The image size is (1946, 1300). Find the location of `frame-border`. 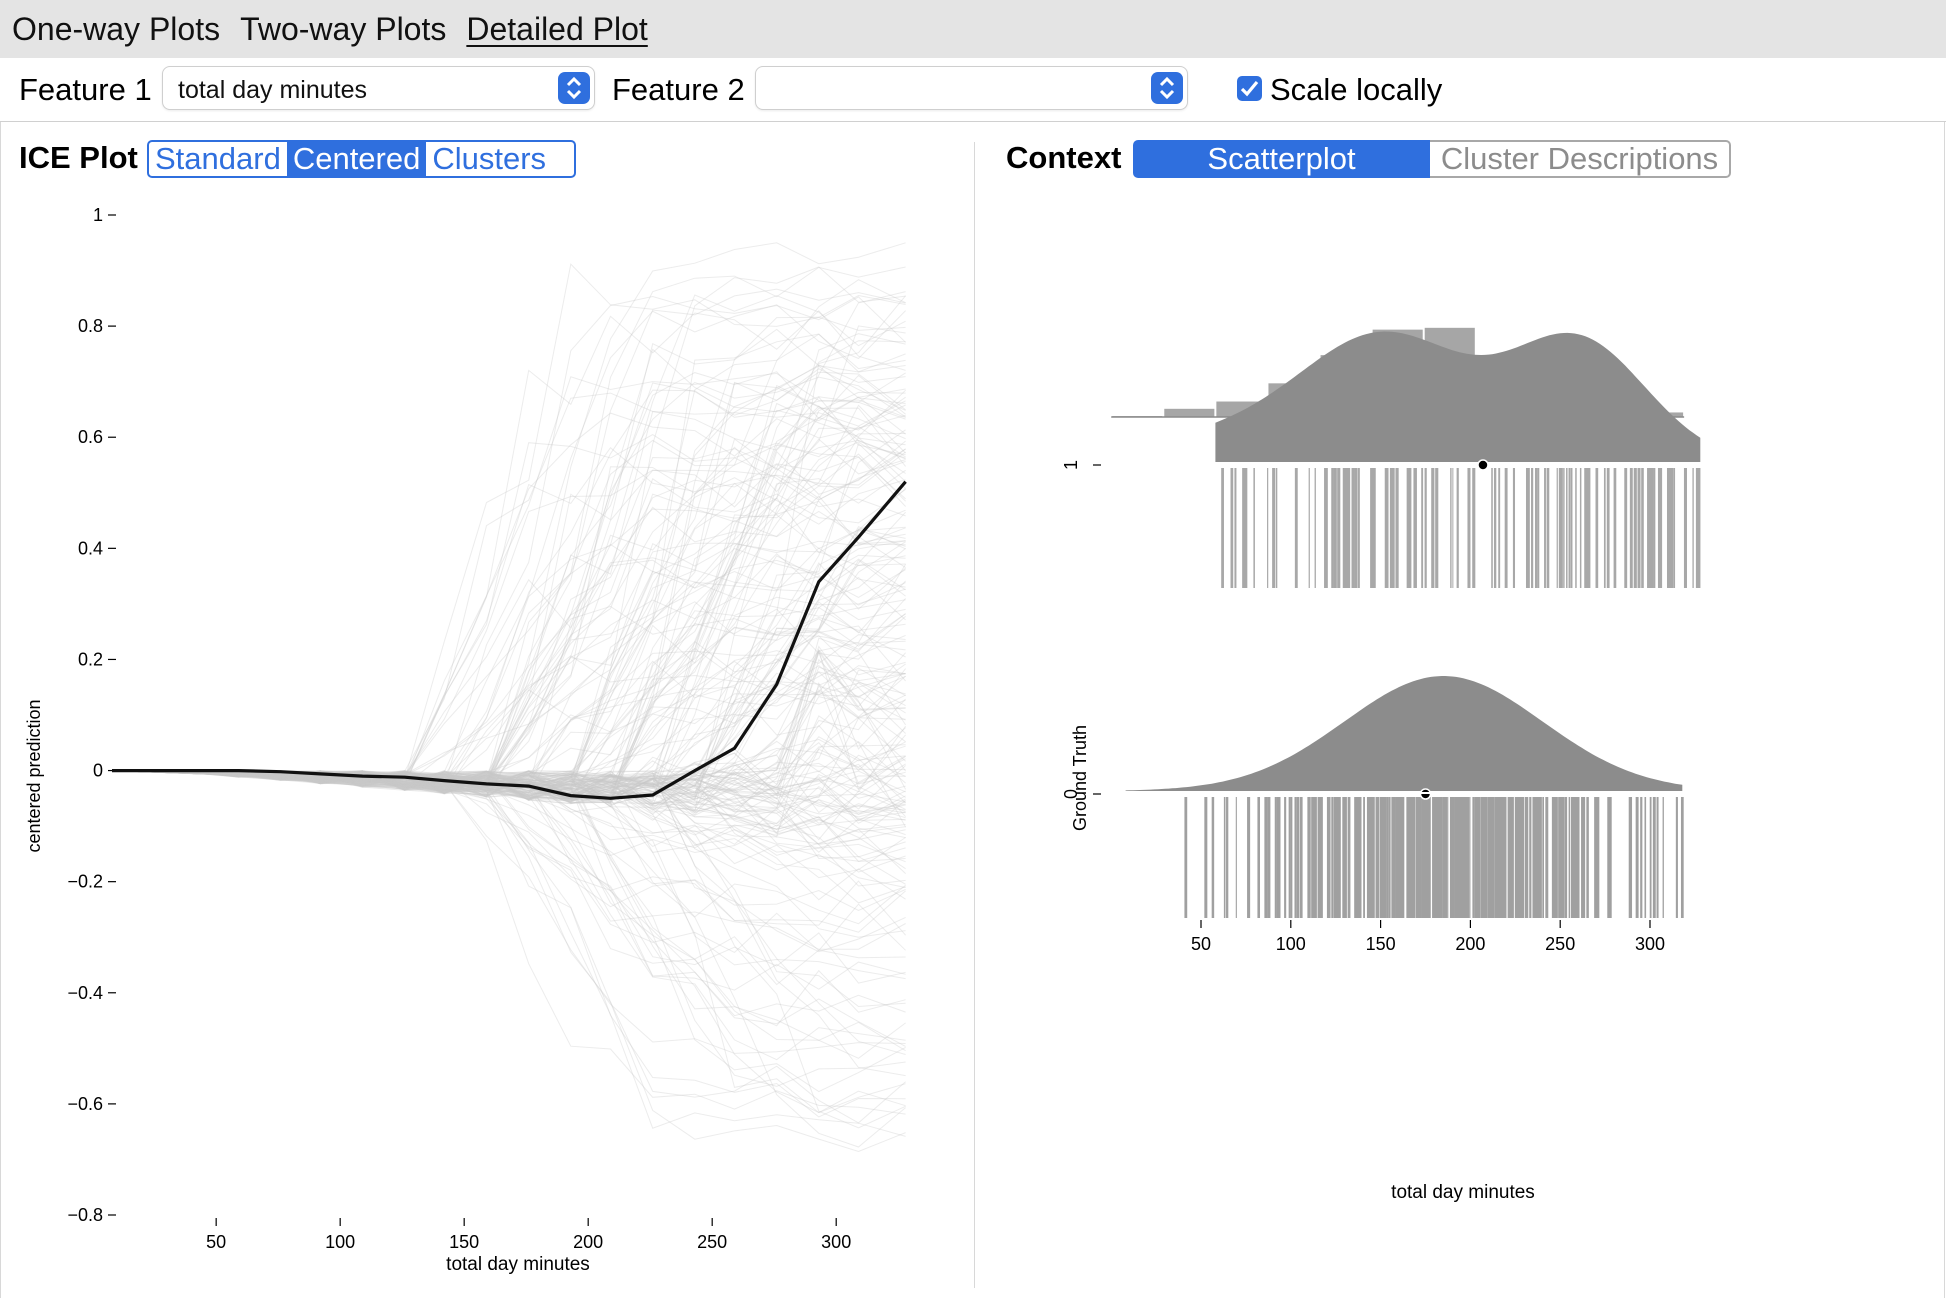

frame-border is located at coordinates (1944, 710).